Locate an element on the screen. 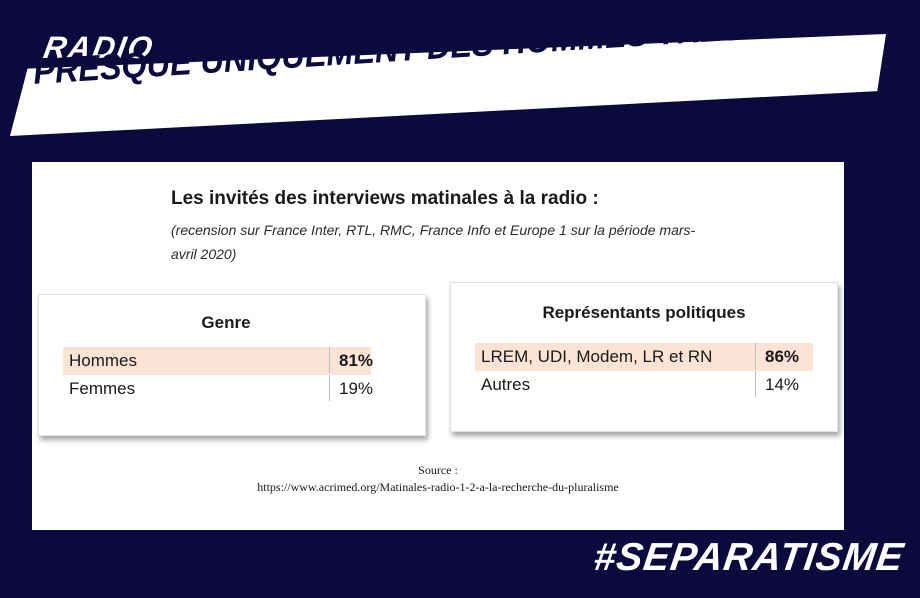  row-value: 14% is located at coordinates (782, 384).